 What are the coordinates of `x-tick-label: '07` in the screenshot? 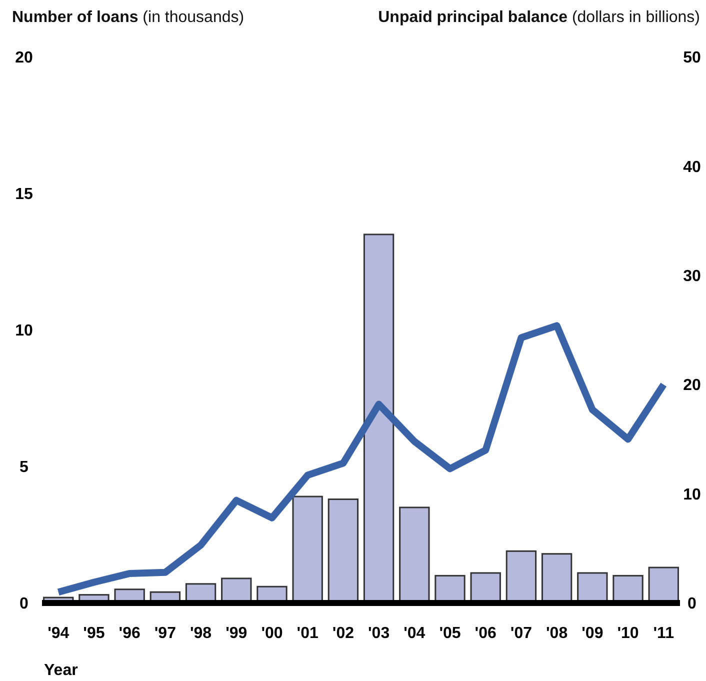 It's located at (521, 633).